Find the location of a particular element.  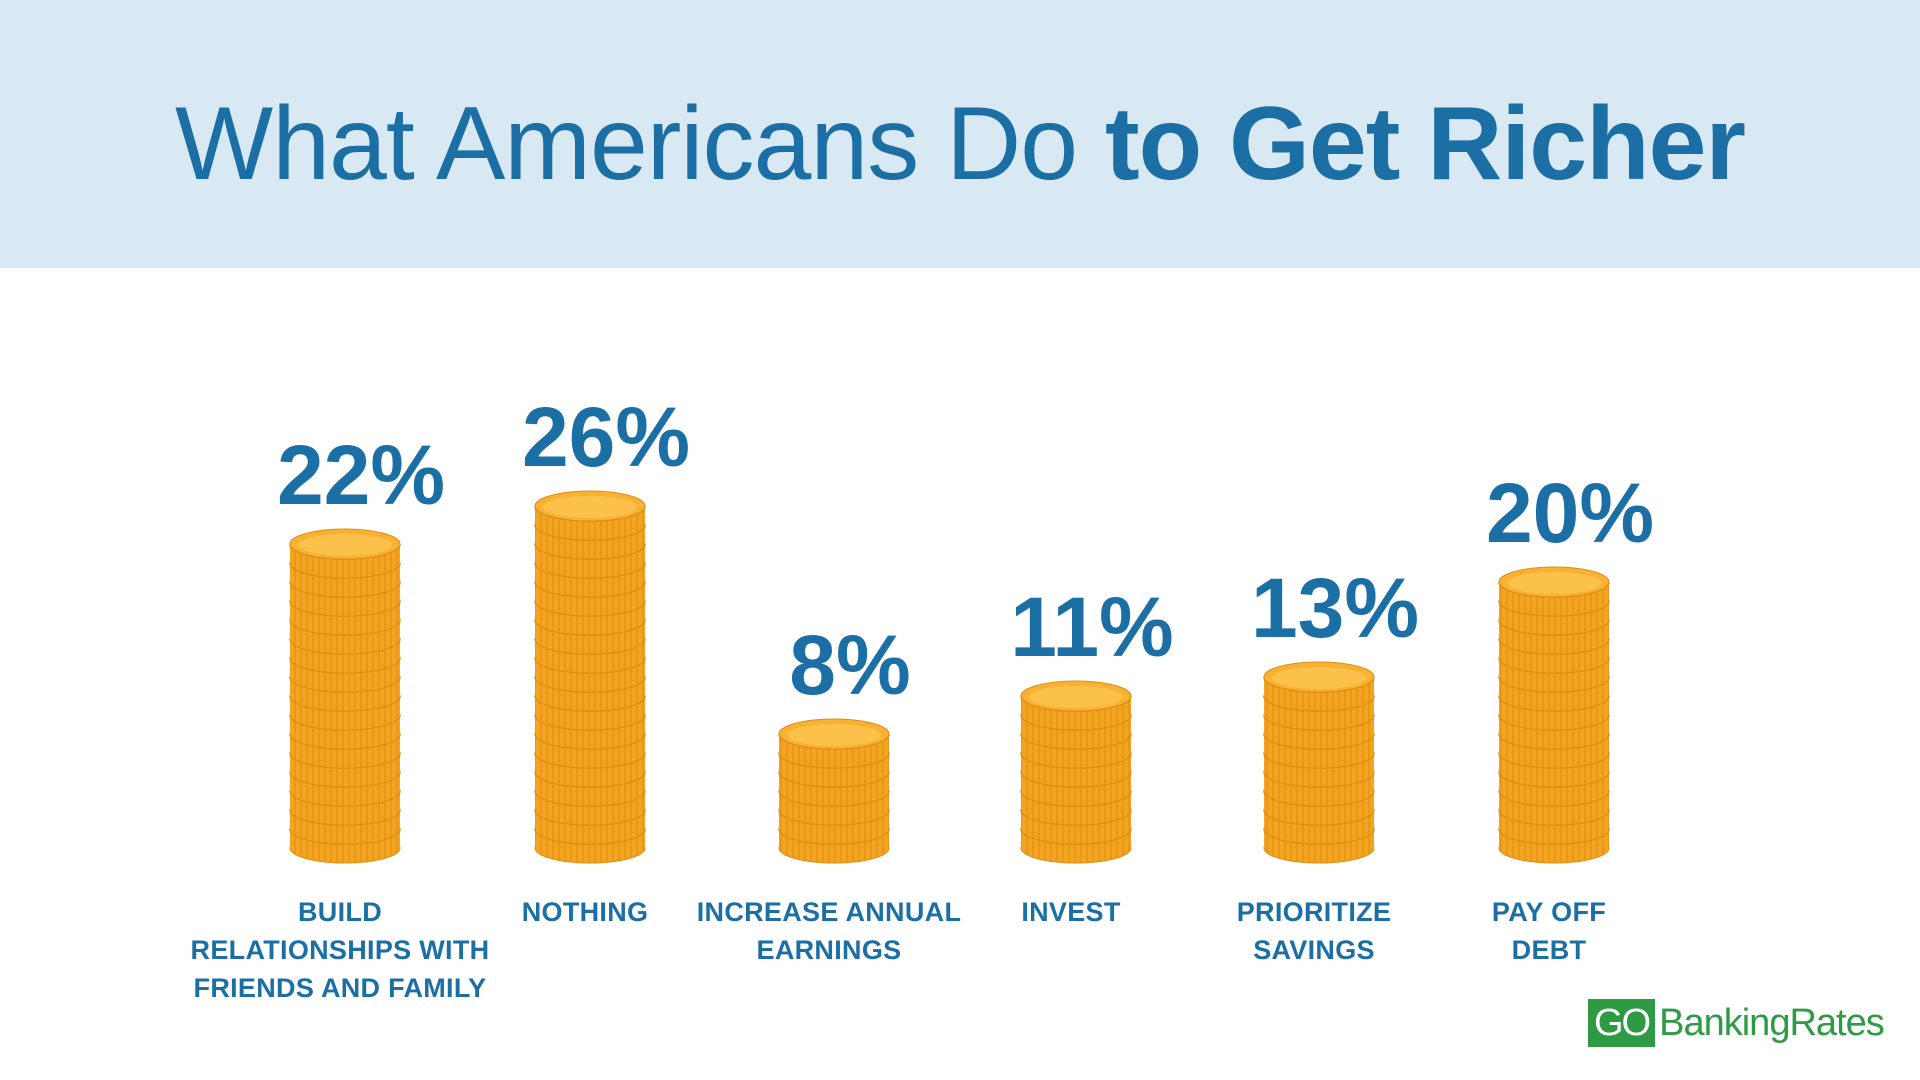

value-label: 11% is located at coordinates (1092, 627).